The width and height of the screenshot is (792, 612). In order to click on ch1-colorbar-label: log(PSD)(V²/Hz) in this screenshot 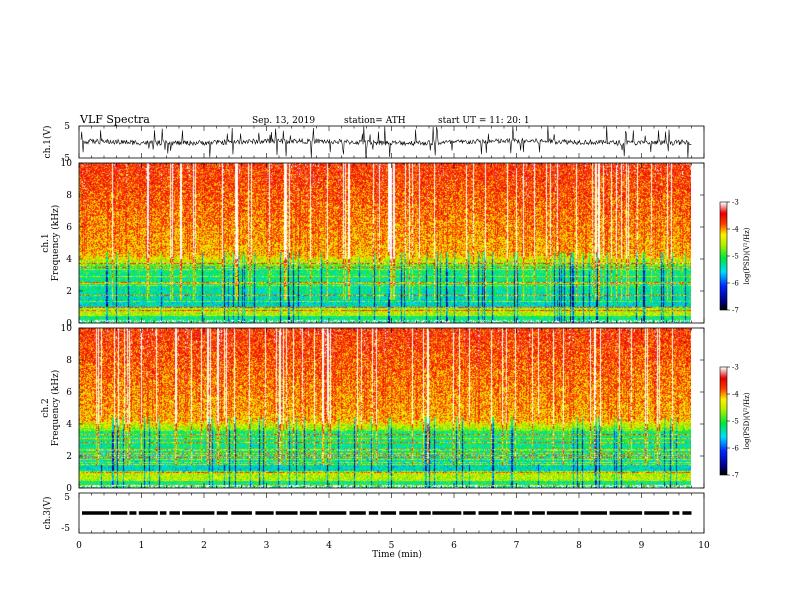, I will do `click(747, 255)`.